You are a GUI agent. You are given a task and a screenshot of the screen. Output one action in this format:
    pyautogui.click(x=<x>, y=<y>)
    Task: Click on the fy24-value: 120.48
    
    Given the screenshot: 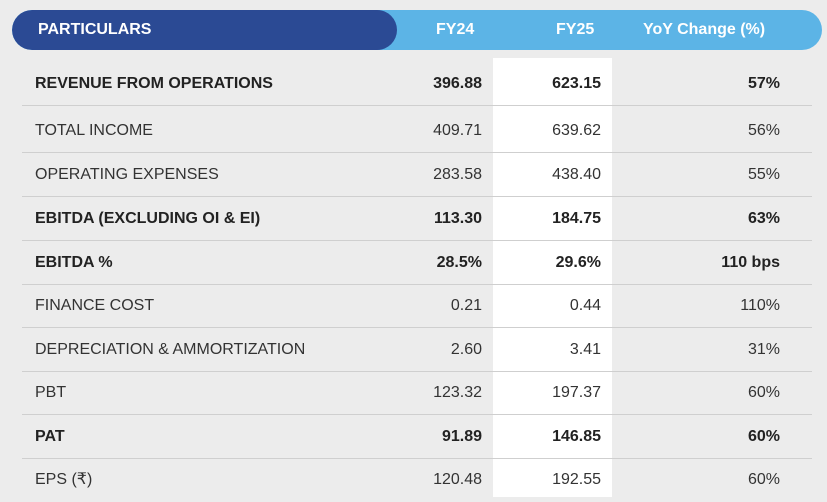 What is the action you would take?
    pyautogui.click(x=457, y=479)
    